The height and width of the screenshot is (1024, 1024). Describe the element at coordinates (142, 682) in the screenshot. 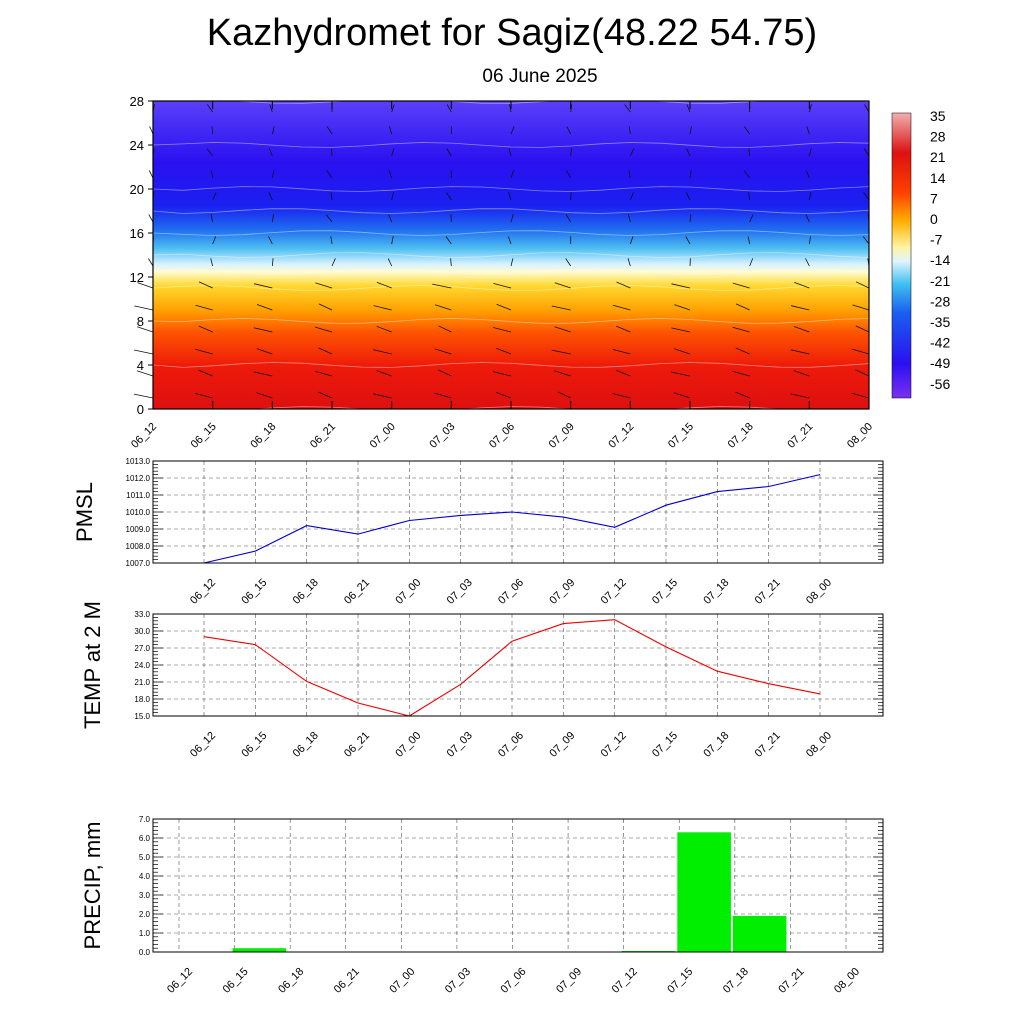

I see `y-tick-label: 21.0` at that location.